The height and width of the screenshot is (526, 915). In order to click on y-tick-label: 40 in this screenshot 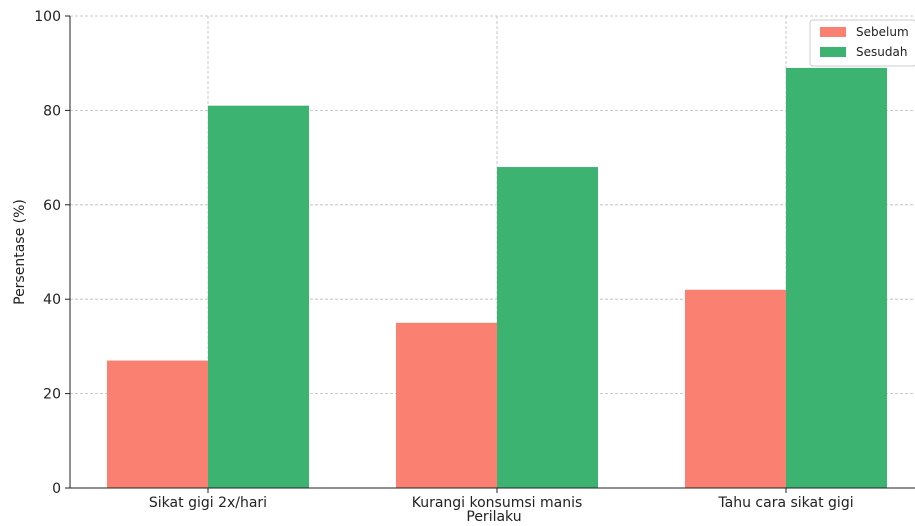, I will do `click(52, 300)`.